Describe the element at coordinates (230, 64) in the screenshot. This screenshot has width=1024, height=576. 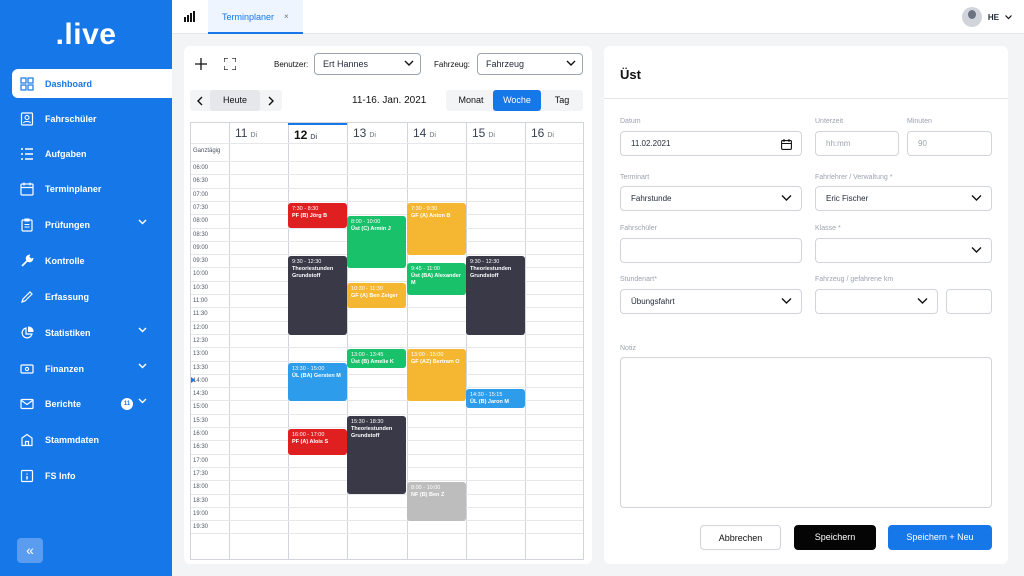
I see `fullscreen-icon` at that location.